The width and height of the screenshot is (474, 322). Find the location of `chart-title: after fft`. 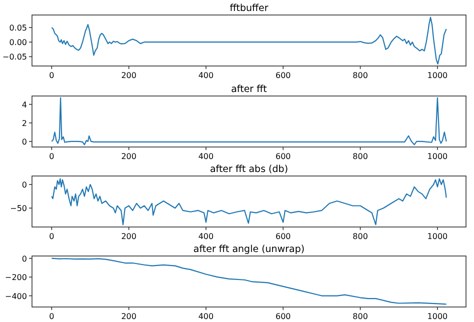

chart-title: after fft is located at coordinates (249, 89).